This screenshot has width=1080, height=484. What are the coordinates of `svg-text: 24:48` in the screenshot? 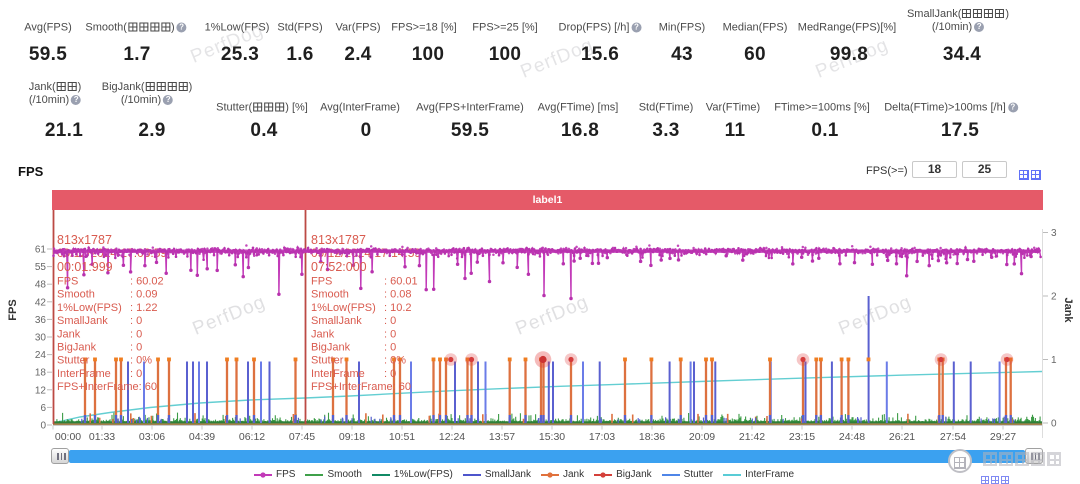 It's located at (852, 437).